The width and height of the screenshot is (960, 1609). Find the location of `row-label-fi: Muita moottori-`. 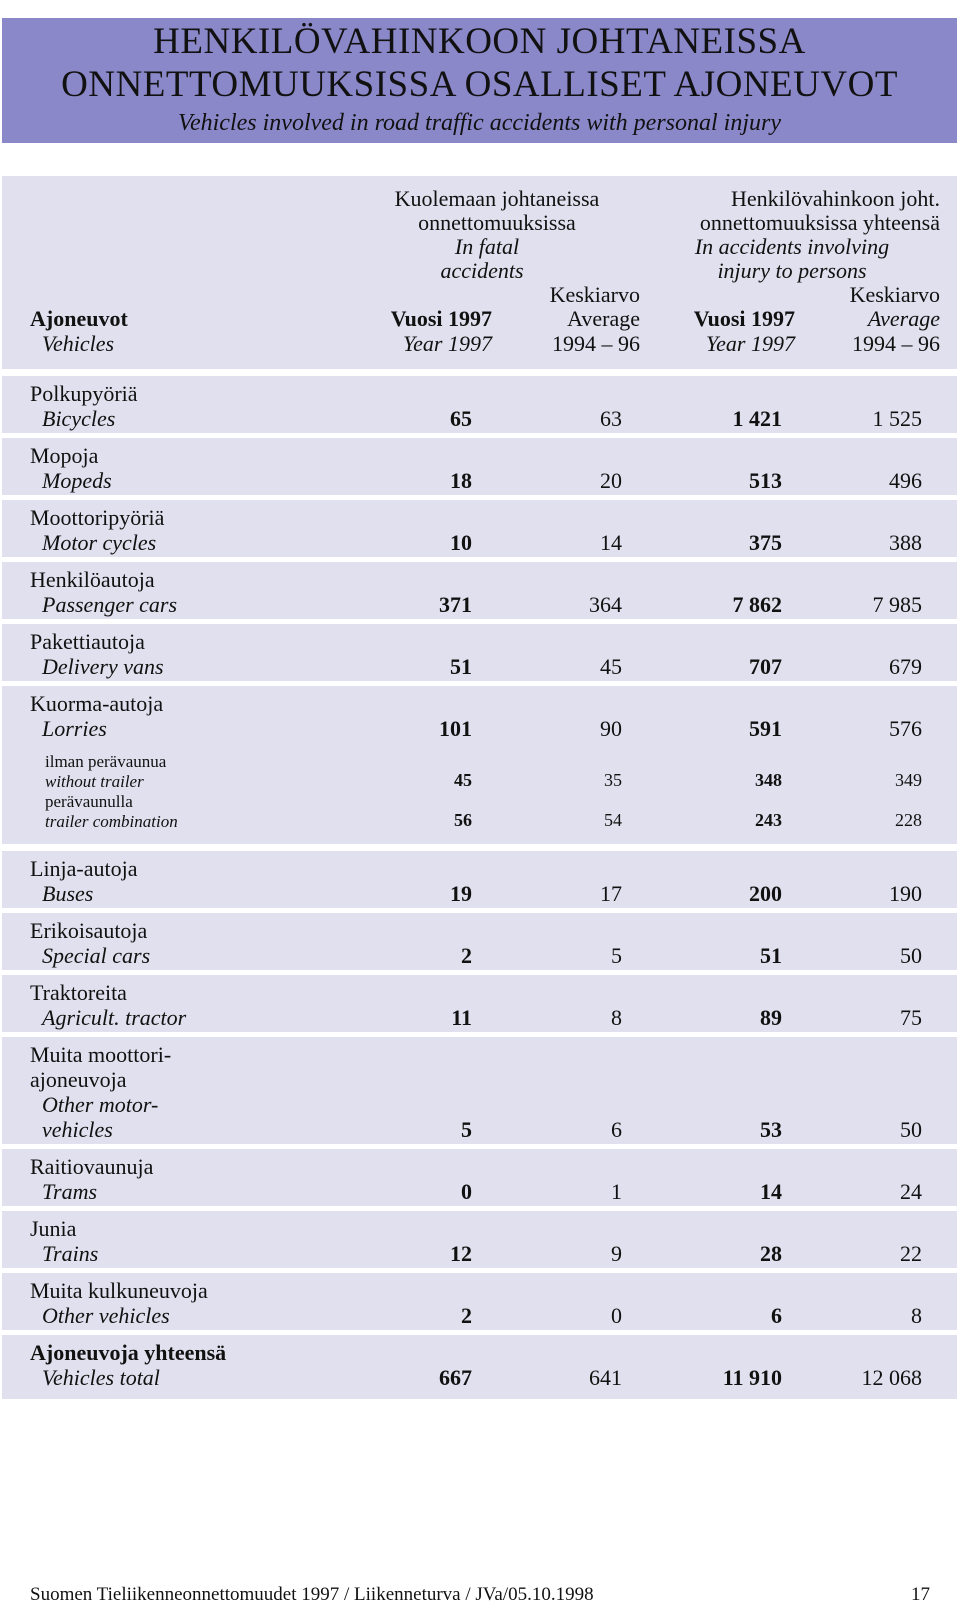

row-label-fi: Muita moottori- is located at coordinates (101, 1054).